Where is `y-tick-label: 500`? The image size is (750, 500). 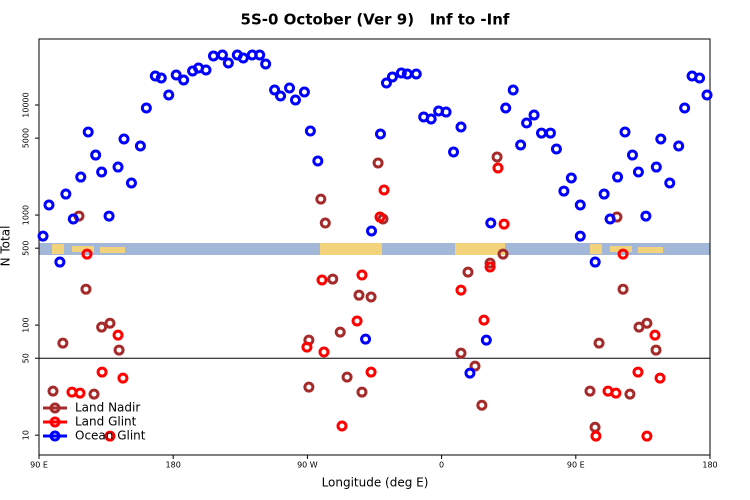
y-tick-label: 500 is located at coordinates (26, 248).